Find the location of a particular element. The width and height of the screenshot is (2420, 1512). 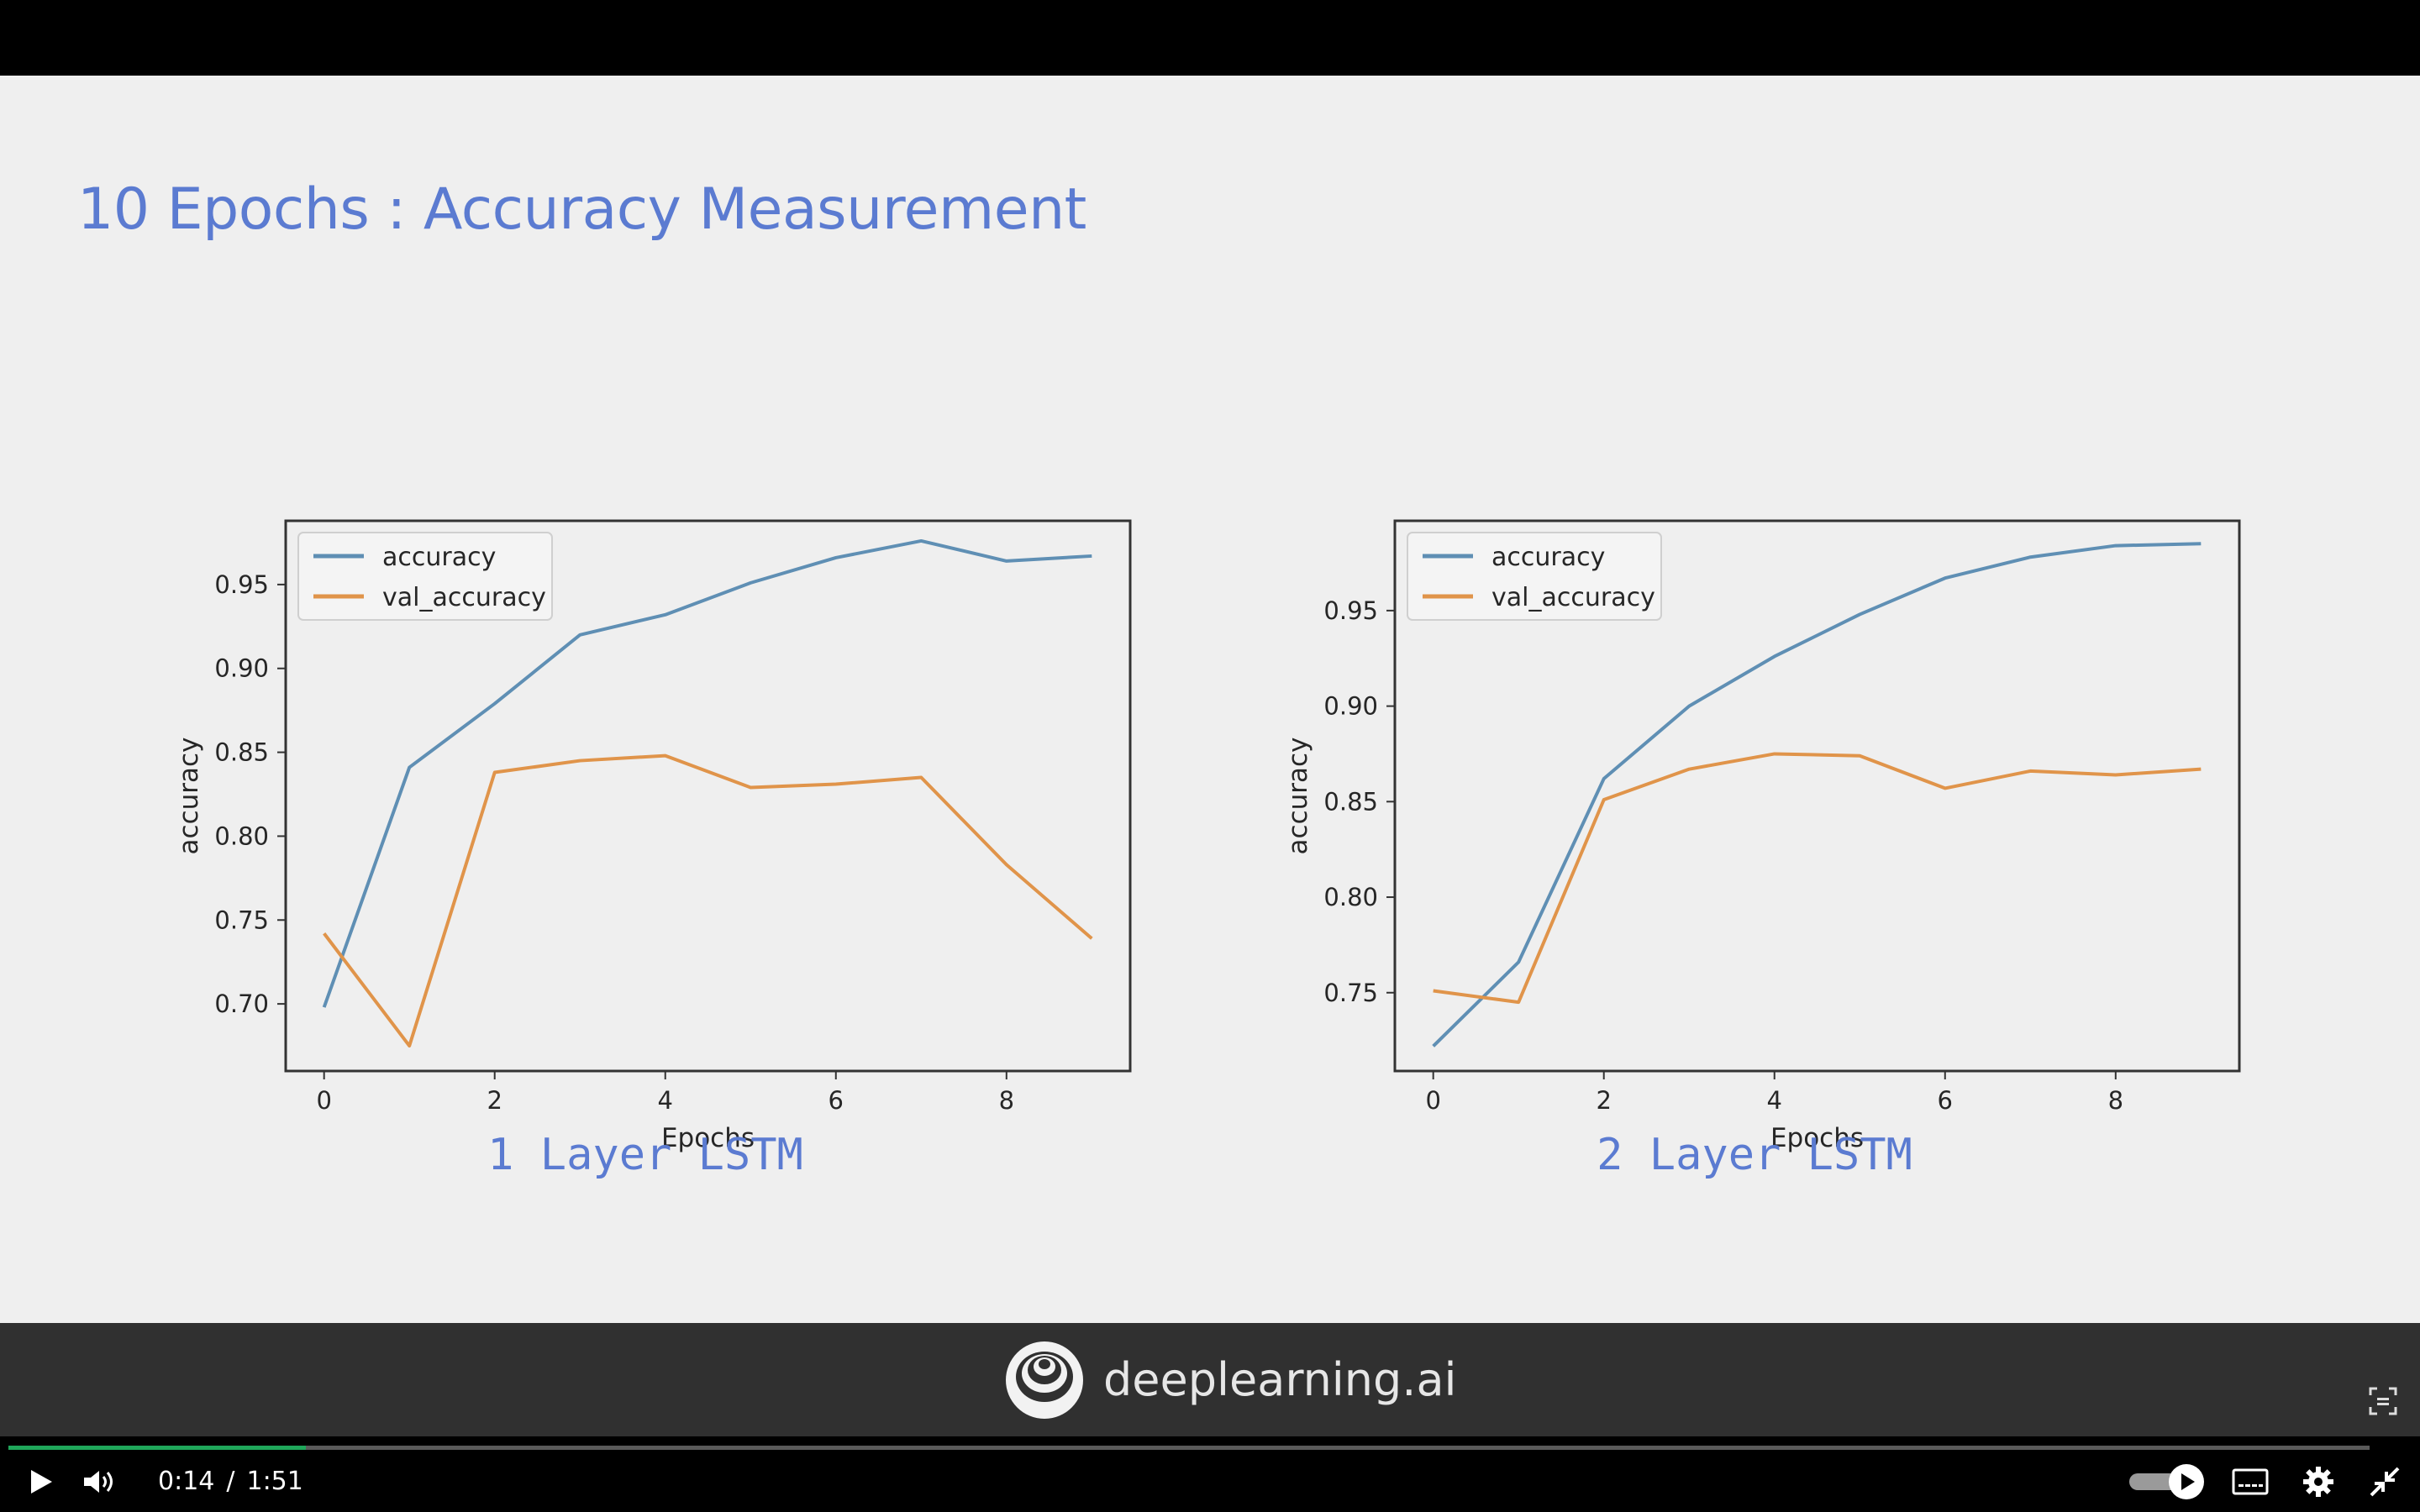

slide-title: 10 Epochs : Accuracy Measurement is located at coordinates (582, 209).